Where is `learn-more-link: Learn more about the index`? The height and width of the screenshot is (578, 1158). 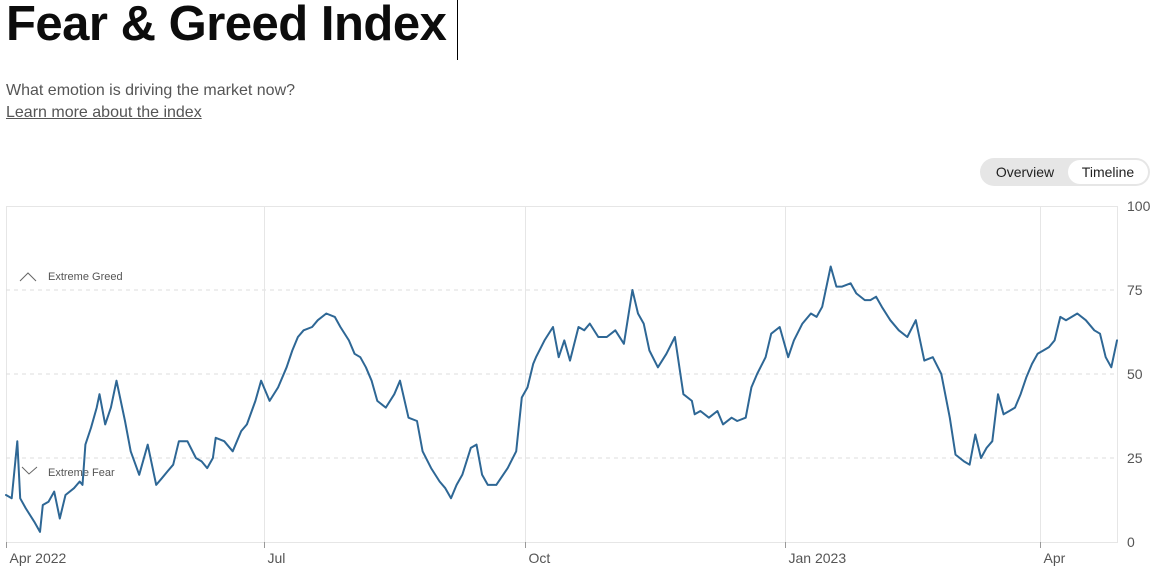 learn-more-link: Learn more about the index is located at coordinates (104, 112).